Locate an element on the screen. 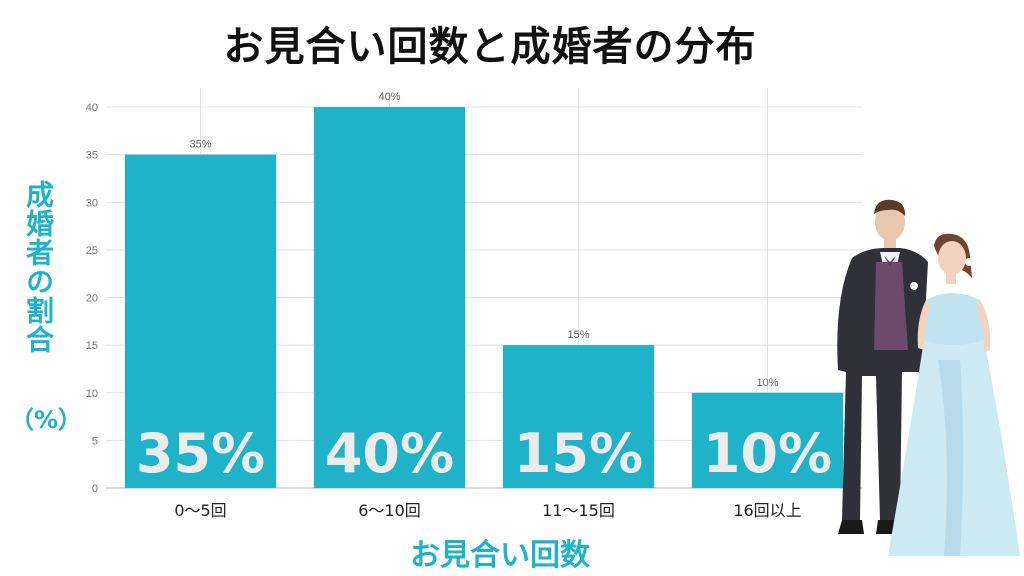 The height and width of the screenshot is (576, 1024). bar-value-label: 10% is located at coordinates (767, 453).